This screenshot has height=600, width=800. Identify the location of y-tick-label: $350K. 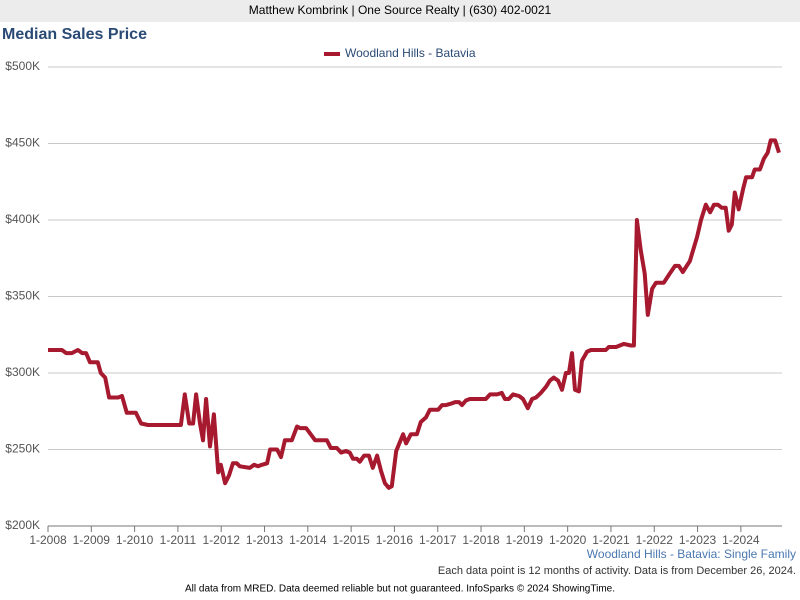
(22, 296).